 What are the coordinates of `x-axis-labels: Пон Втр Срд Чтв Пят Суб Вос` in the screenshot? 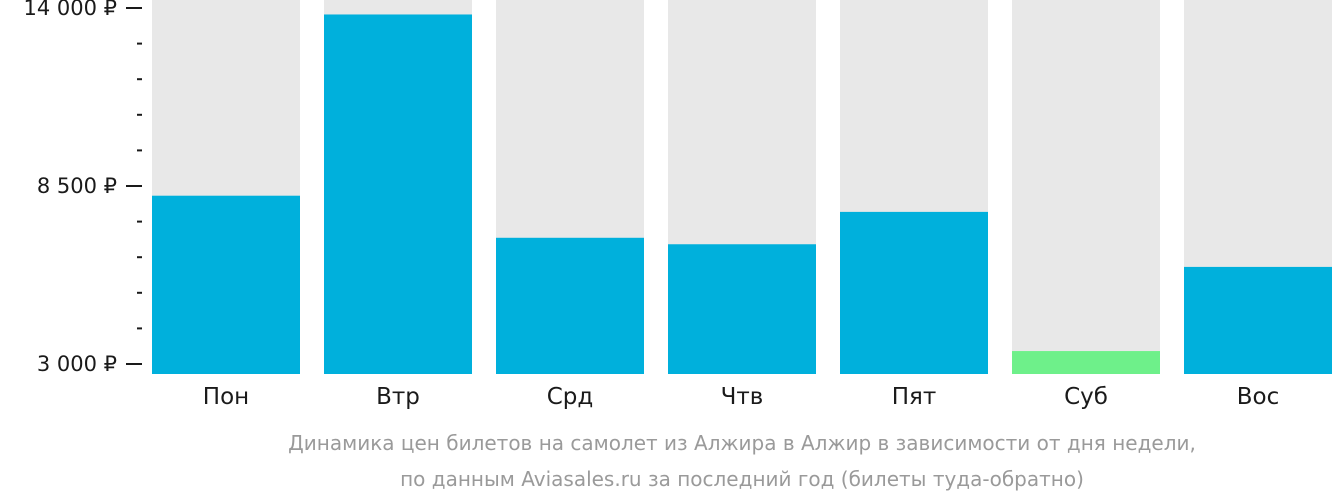 It's located at (741, 397).